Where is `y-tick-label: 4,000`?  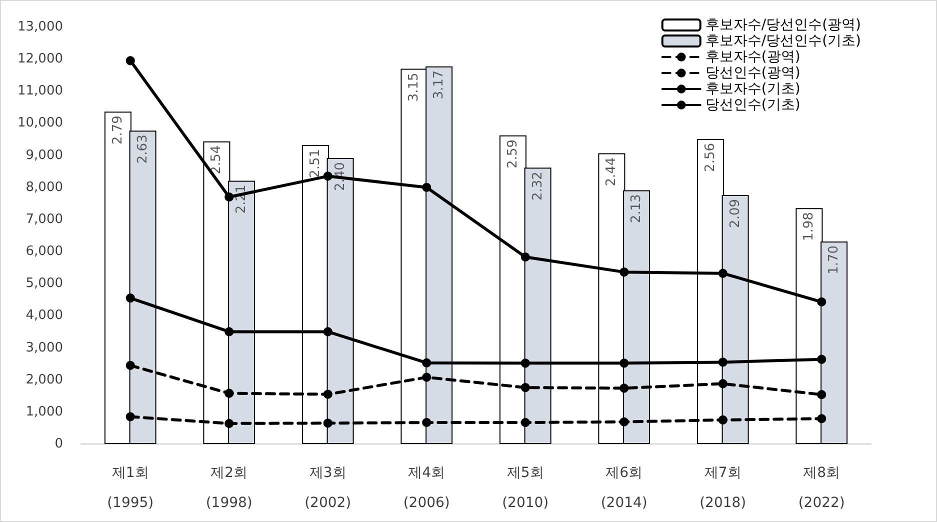
y-tick-label: 4,000 is located at coordinates (44, 316).